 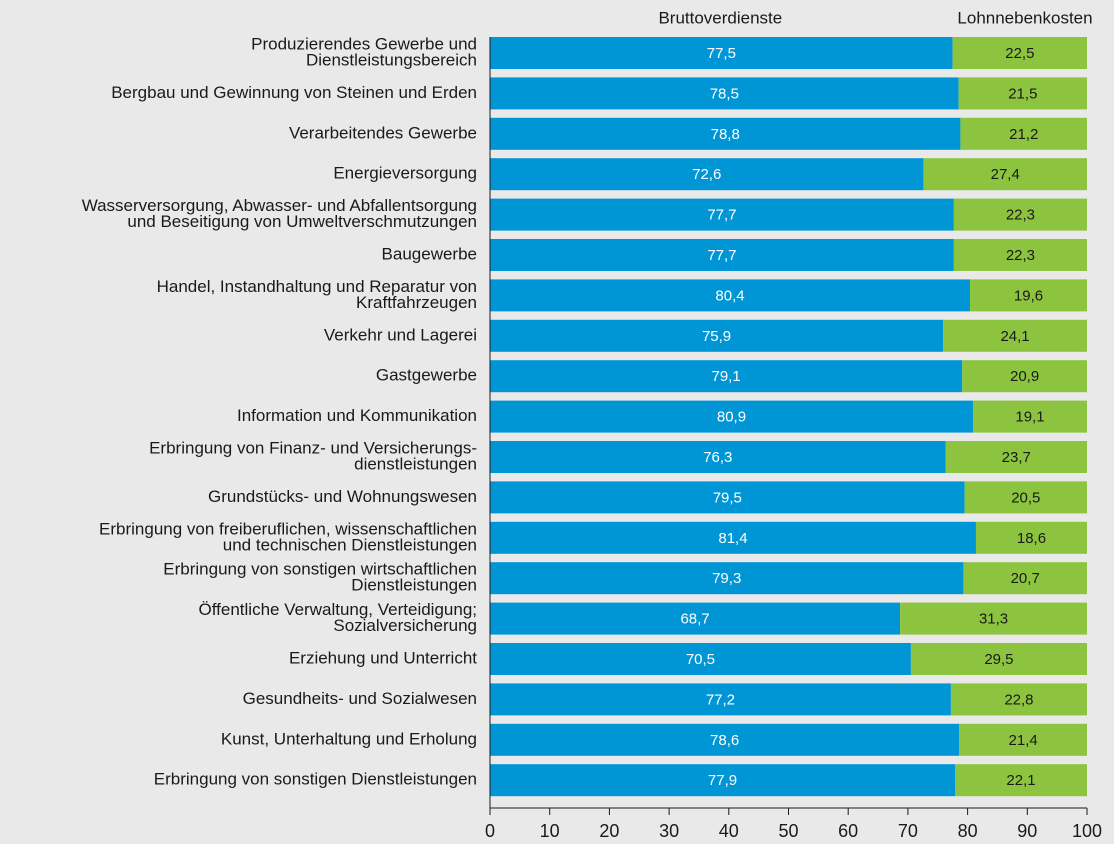 I want to click on value-label: 22,8, so click(x=1018, y=699).